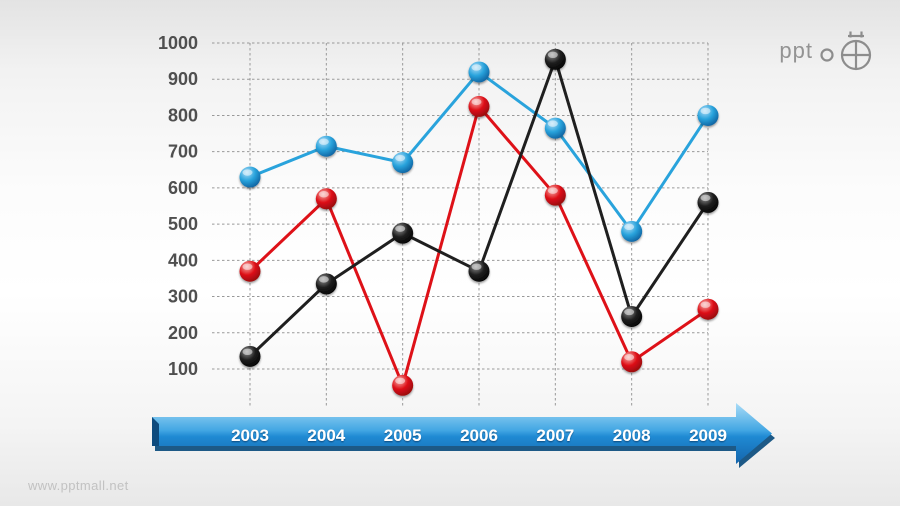  I want to click on pptmall-logo: ppt, so click(828, 51).